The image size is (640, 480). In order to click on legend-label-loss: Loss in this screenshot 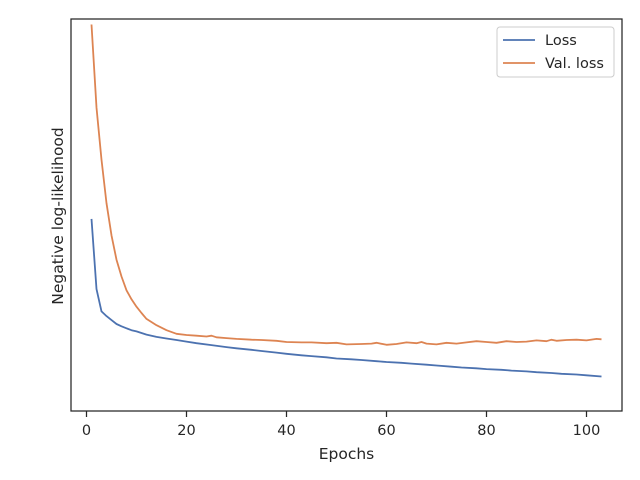, I will do `click(561, 41)`.